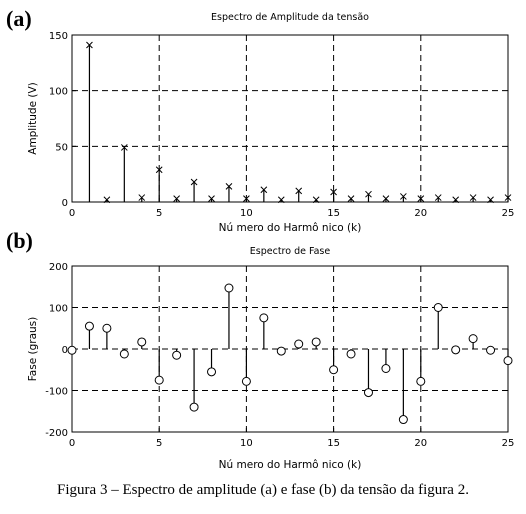 The width and height of the screenshot is (526, 514). What do you see at coordinates (333, 213) in the screenshot?
I see `chart-a-xtick-label: 15` at bounding box center [333, 213].